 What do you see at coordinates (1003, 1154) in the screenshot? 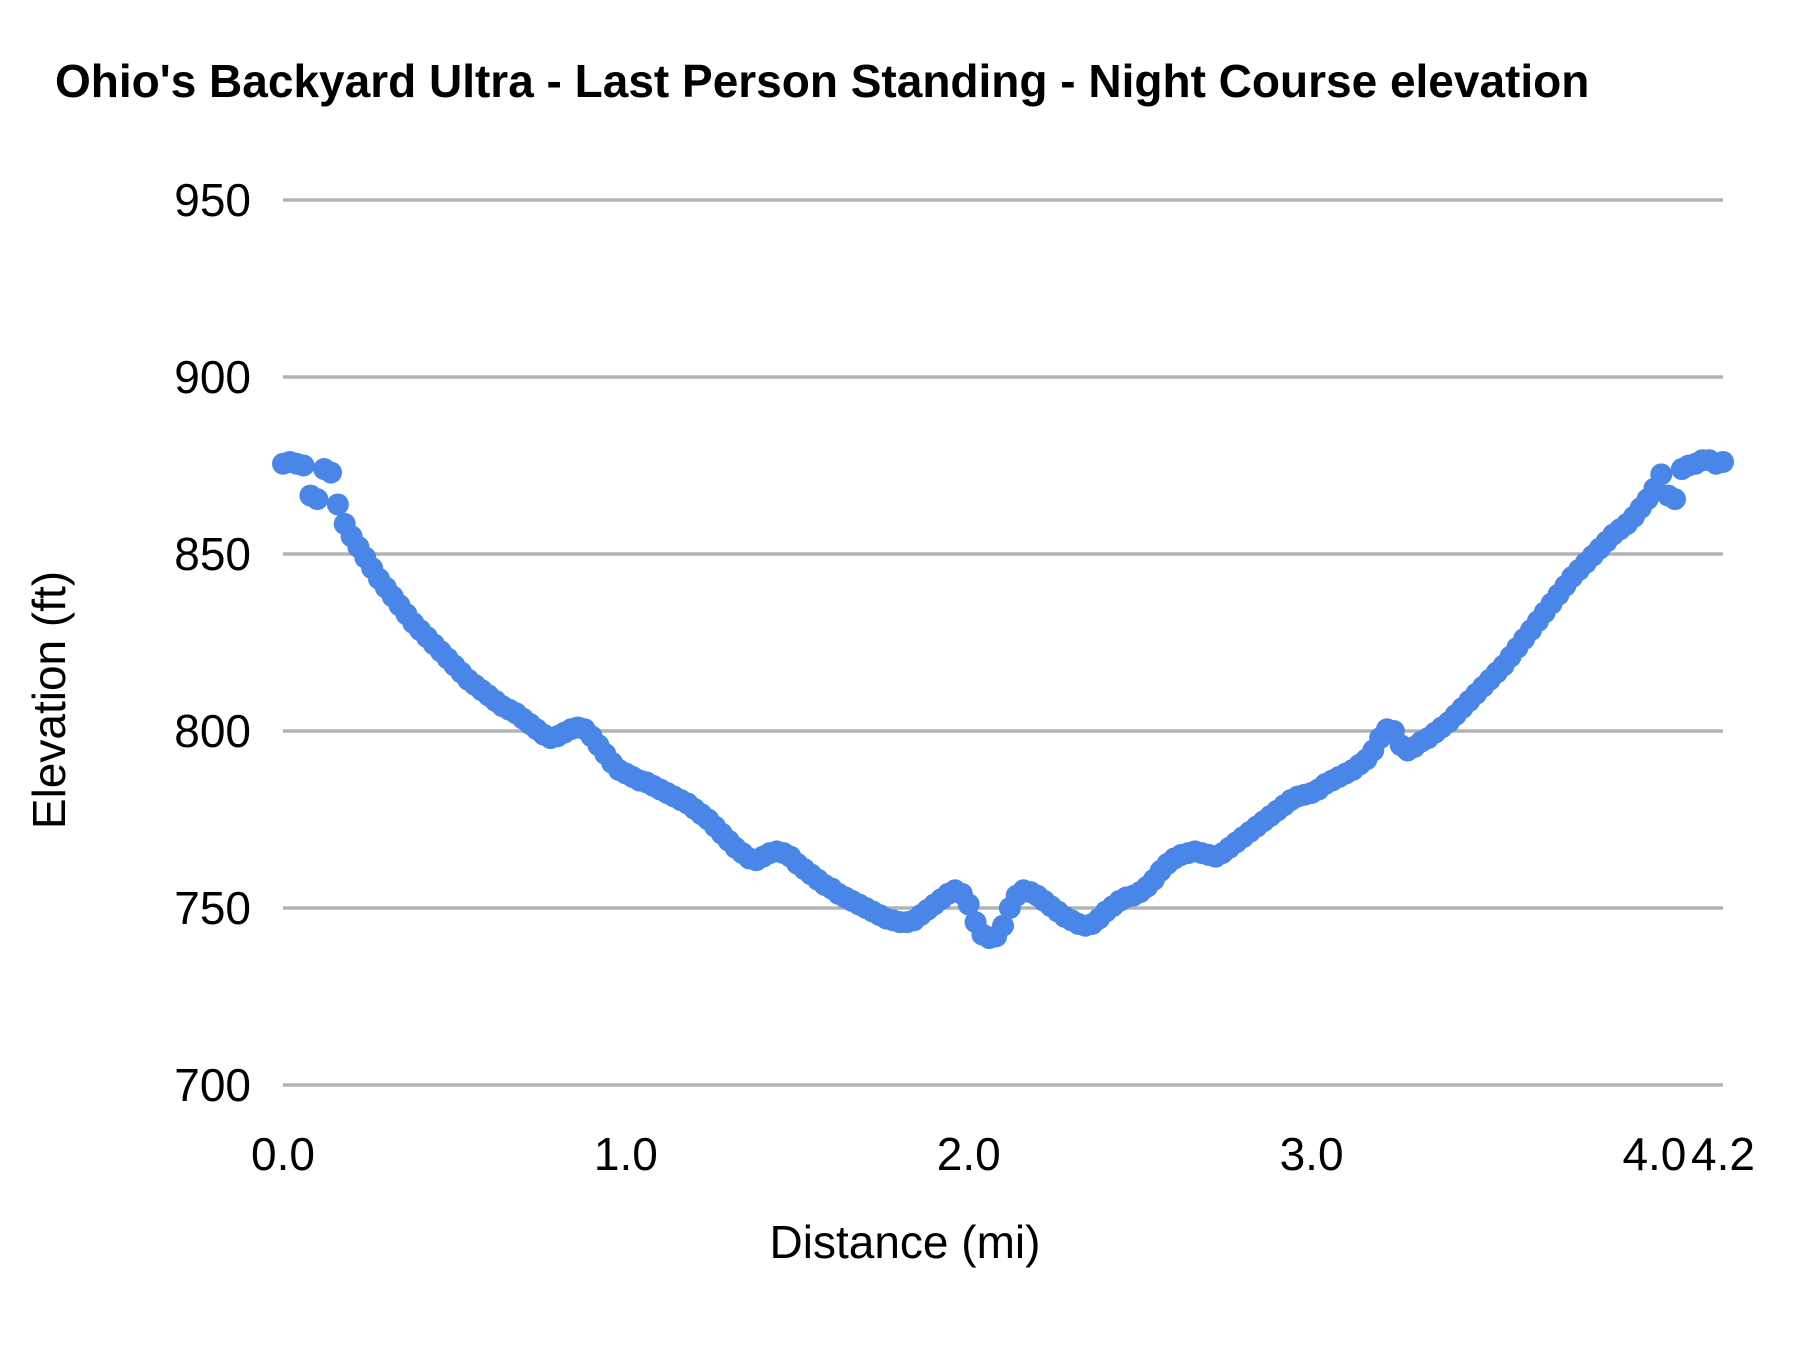
I see `x-axis-tick-labels: 0.0 1.0 2.0 3.0 4.0 4.2` at bounding box center [1003, 1154].